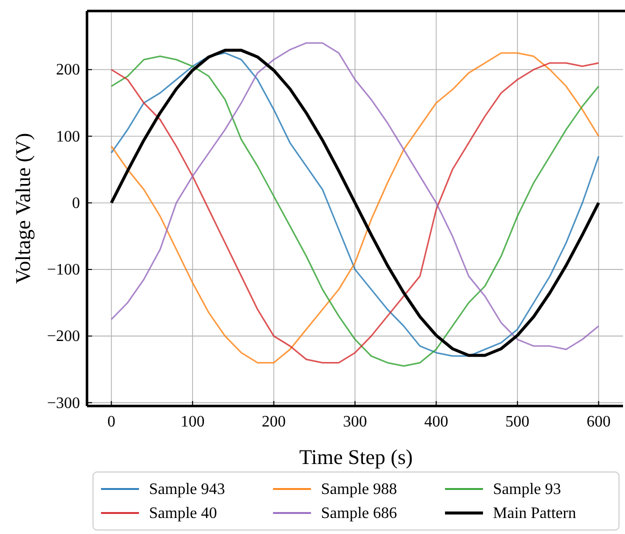  Describe the element at coordinates (23, 208) in the screenshot. I see `y-axis-title: Voltage Value (V)` at that location.